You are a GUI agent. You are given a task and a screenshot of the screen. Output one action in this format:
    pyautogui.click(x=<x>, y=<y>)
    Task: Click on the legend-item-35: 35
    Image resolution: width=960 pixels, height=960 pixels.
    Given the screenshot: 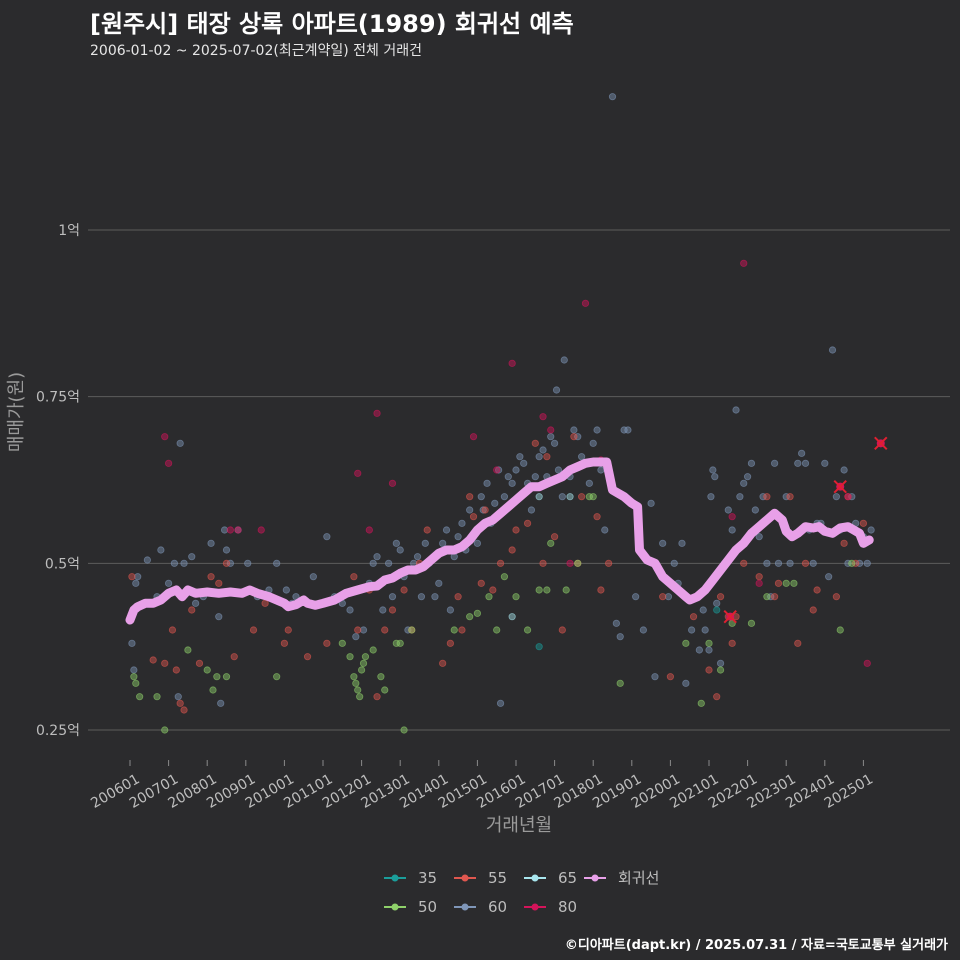 What is the action you would take?
    pyautogui.click(x=410, y=878)
    